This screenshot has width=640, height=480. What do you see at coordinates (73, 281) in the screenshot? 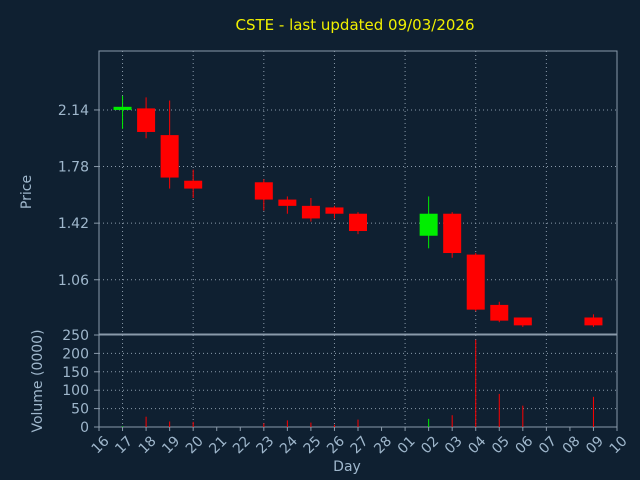
I see `price-tick-label: 1.06` at bounding box center [73, 281].